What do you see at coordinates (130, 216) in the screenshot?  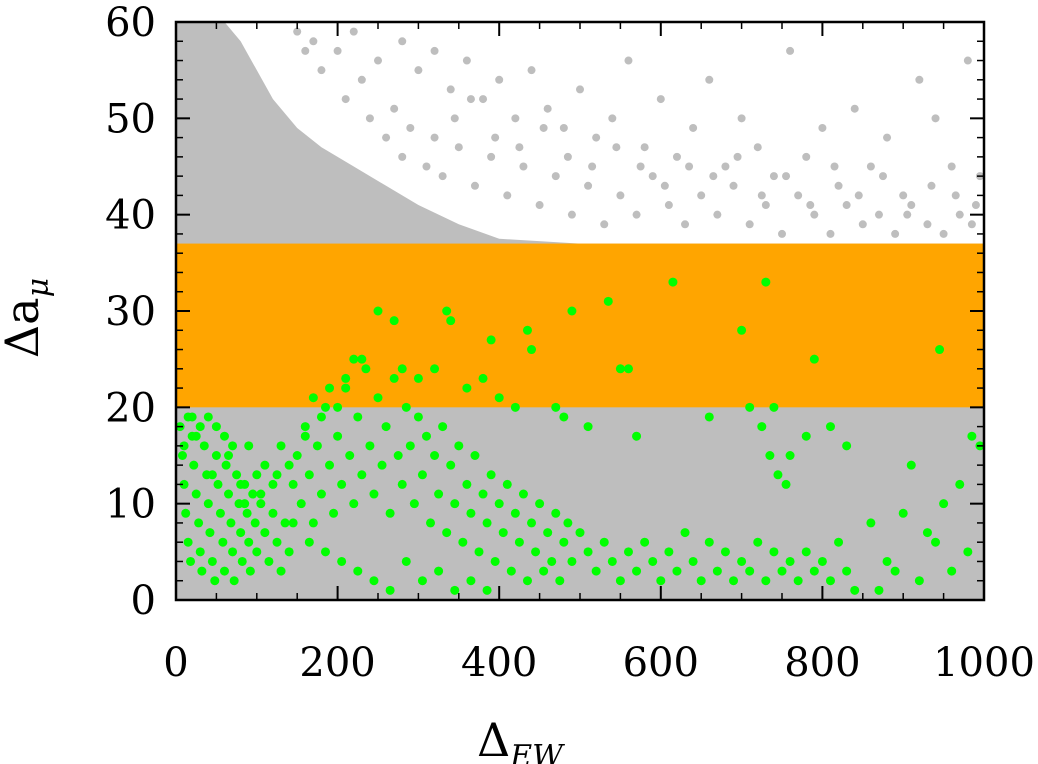 I see `y-tick-label: 40` at bounding box center [130, 216].